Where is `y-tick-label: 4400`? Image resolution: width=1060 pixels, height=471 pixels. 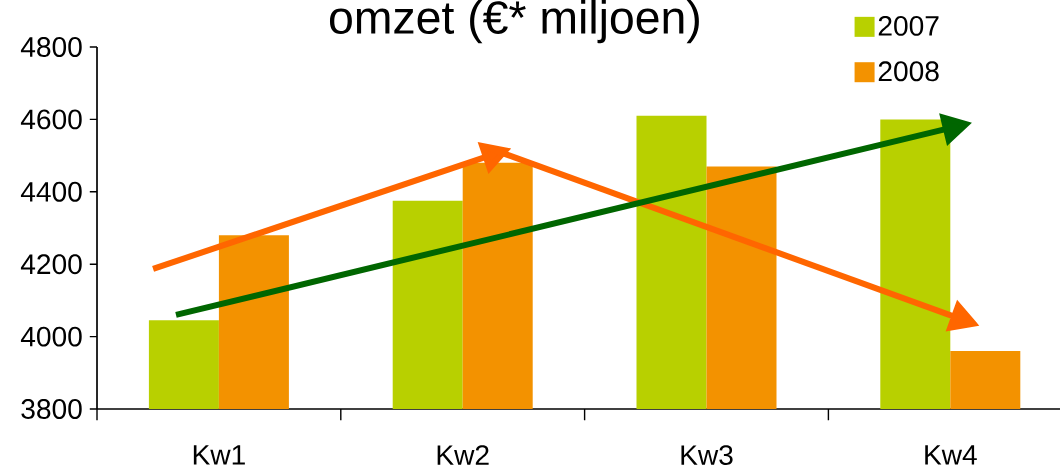 y-tick-label: 4400 is located at coordinates (51, 191).